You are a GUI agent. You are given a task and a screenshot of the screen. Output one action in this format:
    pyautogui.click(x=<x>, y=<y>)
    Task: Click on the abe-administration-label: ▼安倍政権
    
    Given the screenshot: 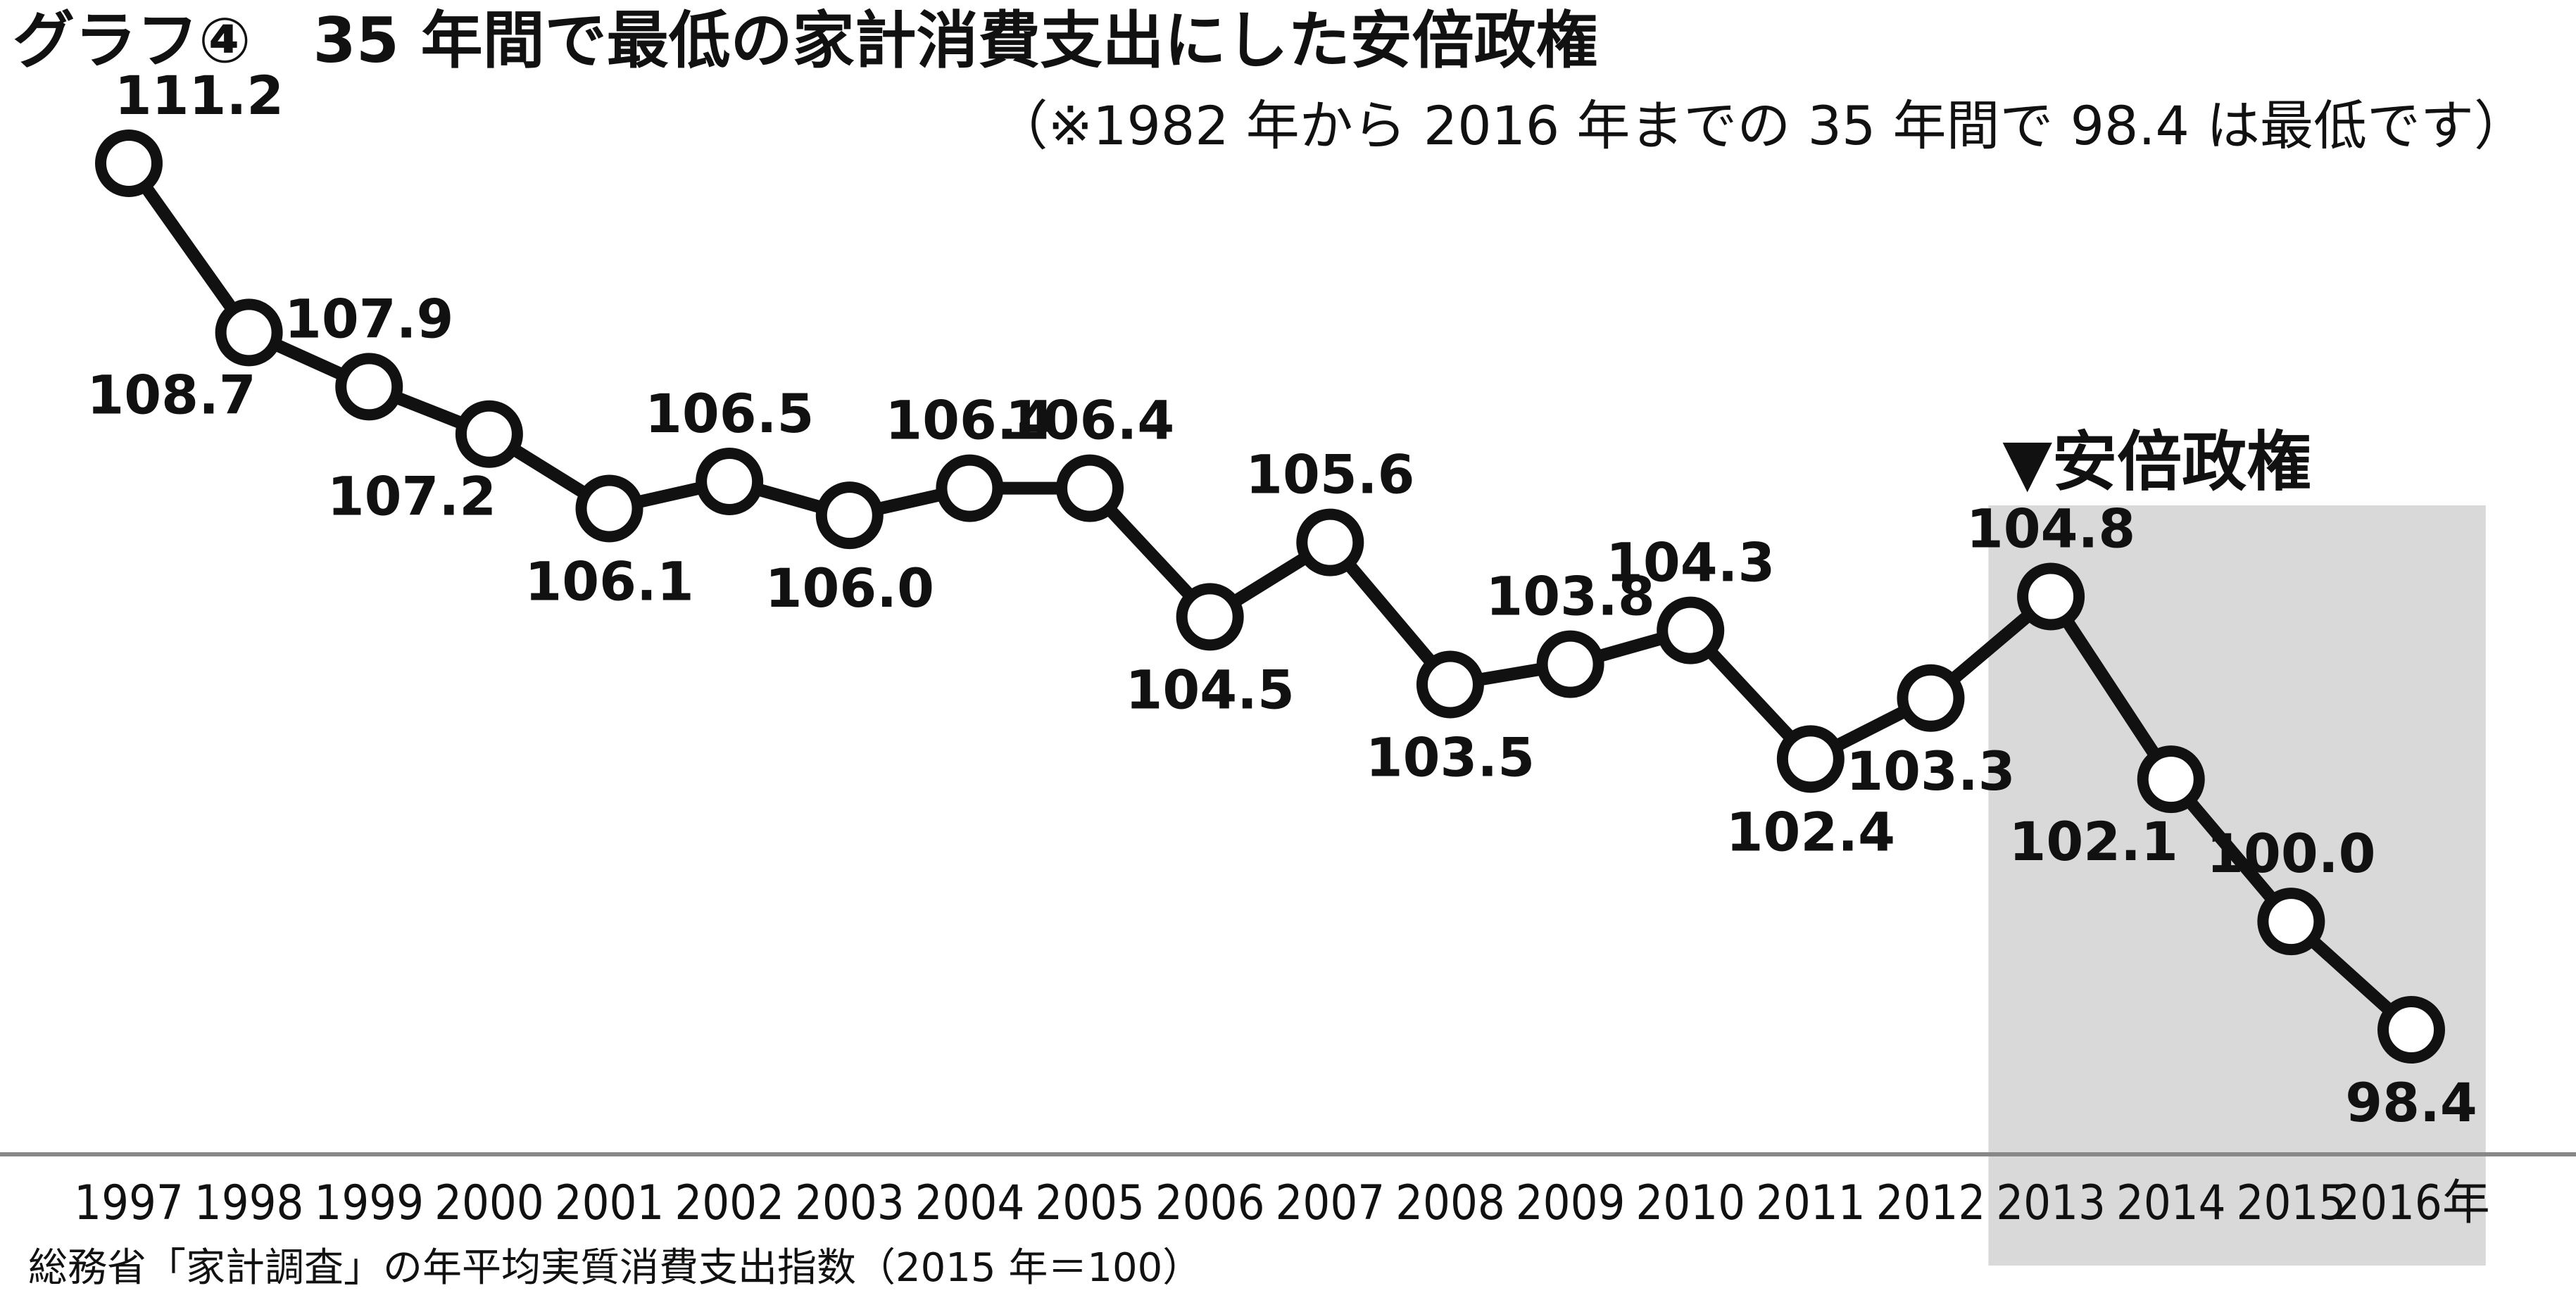 What is the action you would take?
    pyautogui.click(x=2157, y=462)
    